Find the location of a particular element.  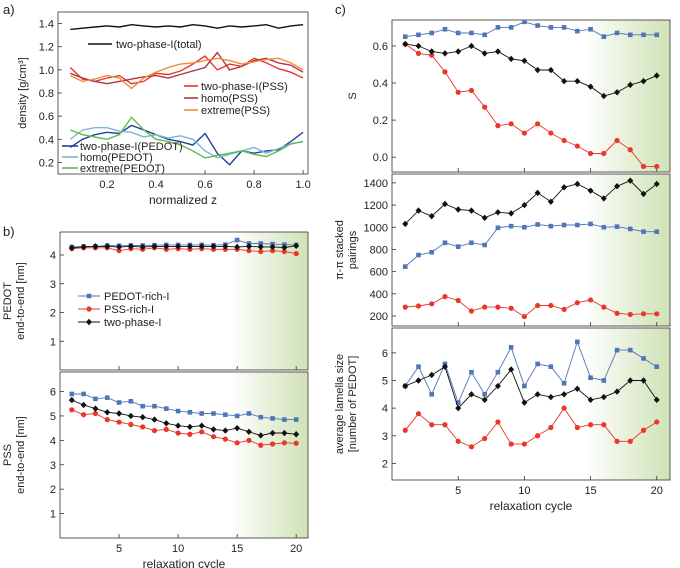

x-axis-label: relaxation cycle is located at coordinates (184, 562).